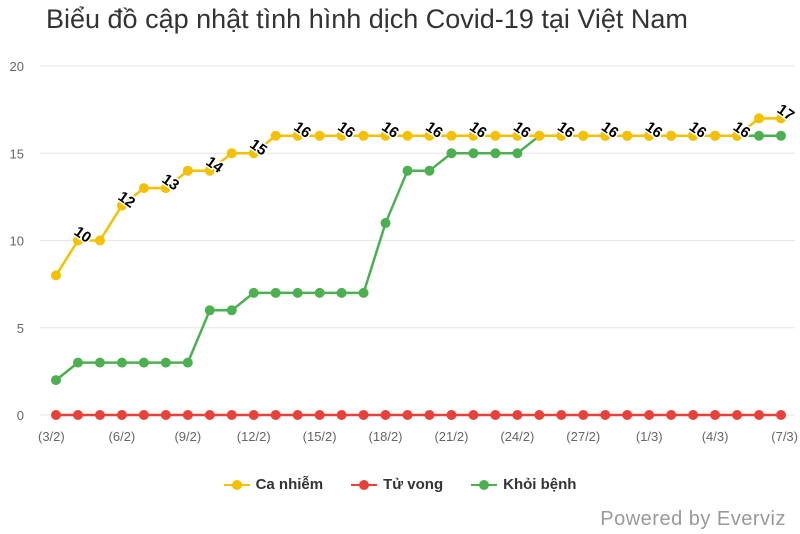 The height and width of the screenshot is (534, 800). What do you see at coordinates (17, 66) in the screenshot?
I see `y-tick-label: 20` at bounding box center [17, 66].